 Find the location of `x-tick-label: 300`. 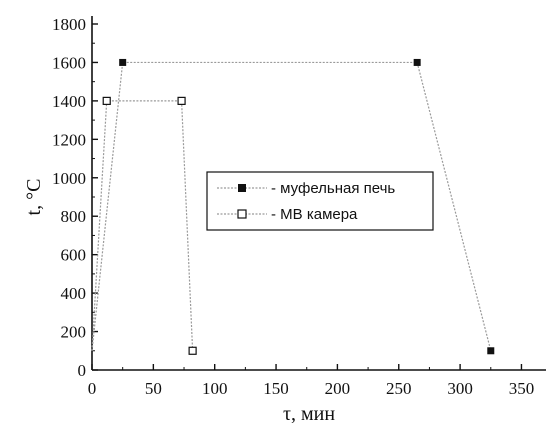

x-tick-label: 300 is located at coordinates (460, 388).